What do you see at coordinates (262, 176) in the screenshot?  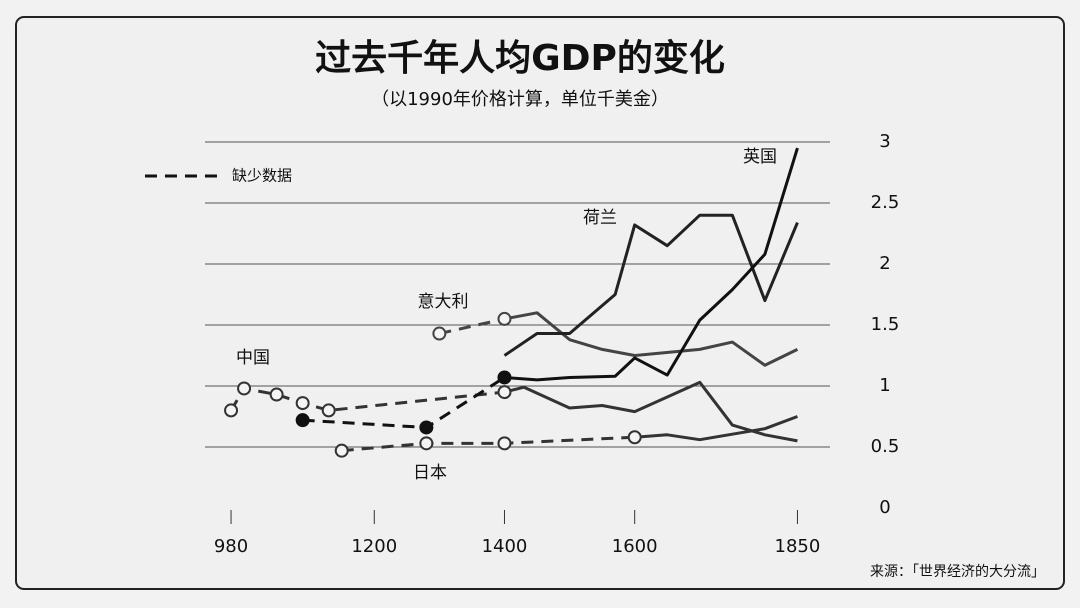 I see `legend-label: 缺少数据` at bounding box center [262, 176].